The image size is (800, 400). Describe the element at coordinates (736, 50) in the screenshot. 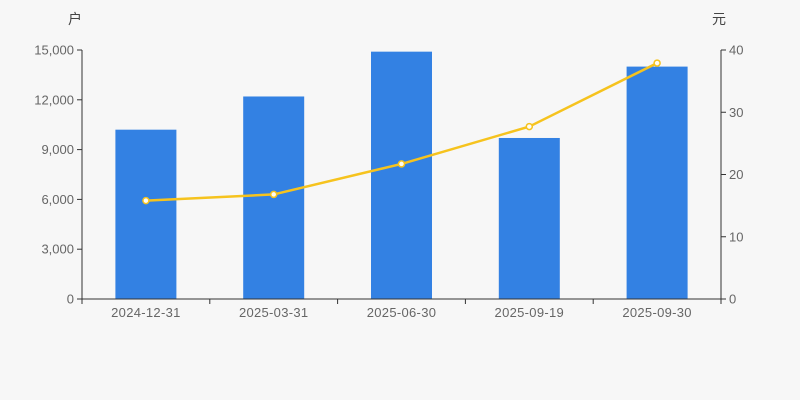

I see `right-axis-tick-label: 40` at that location.